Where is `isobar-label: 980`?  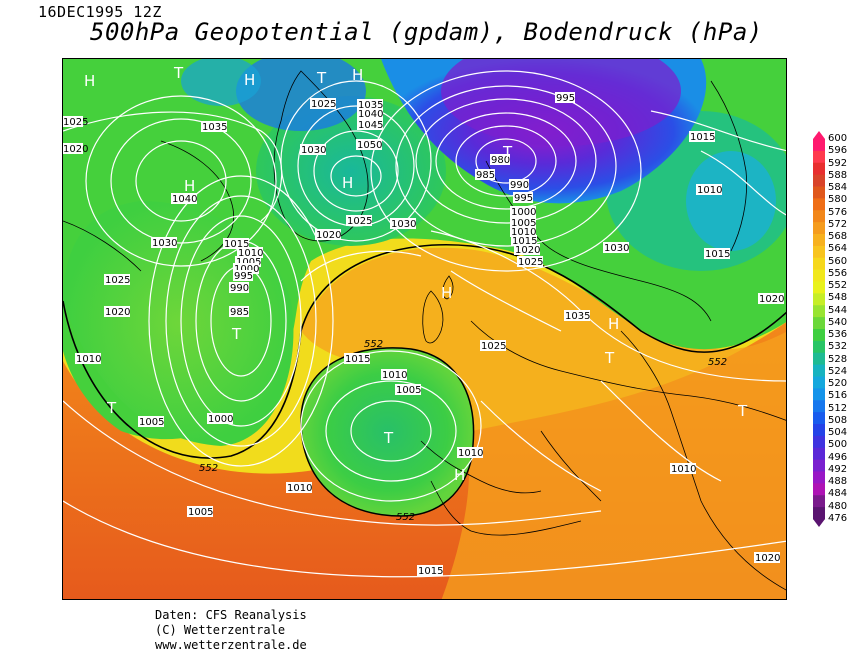
isobar-label: 980 is located at coordinates (500, 160).